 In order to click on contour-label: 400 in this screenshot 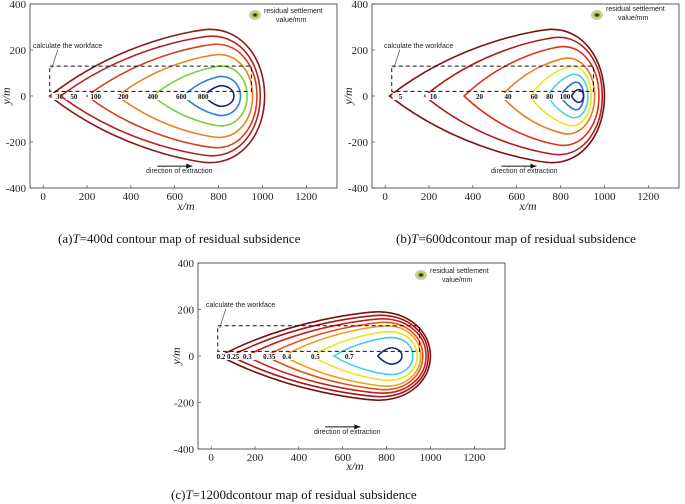, I will do `click(153, 97)`.